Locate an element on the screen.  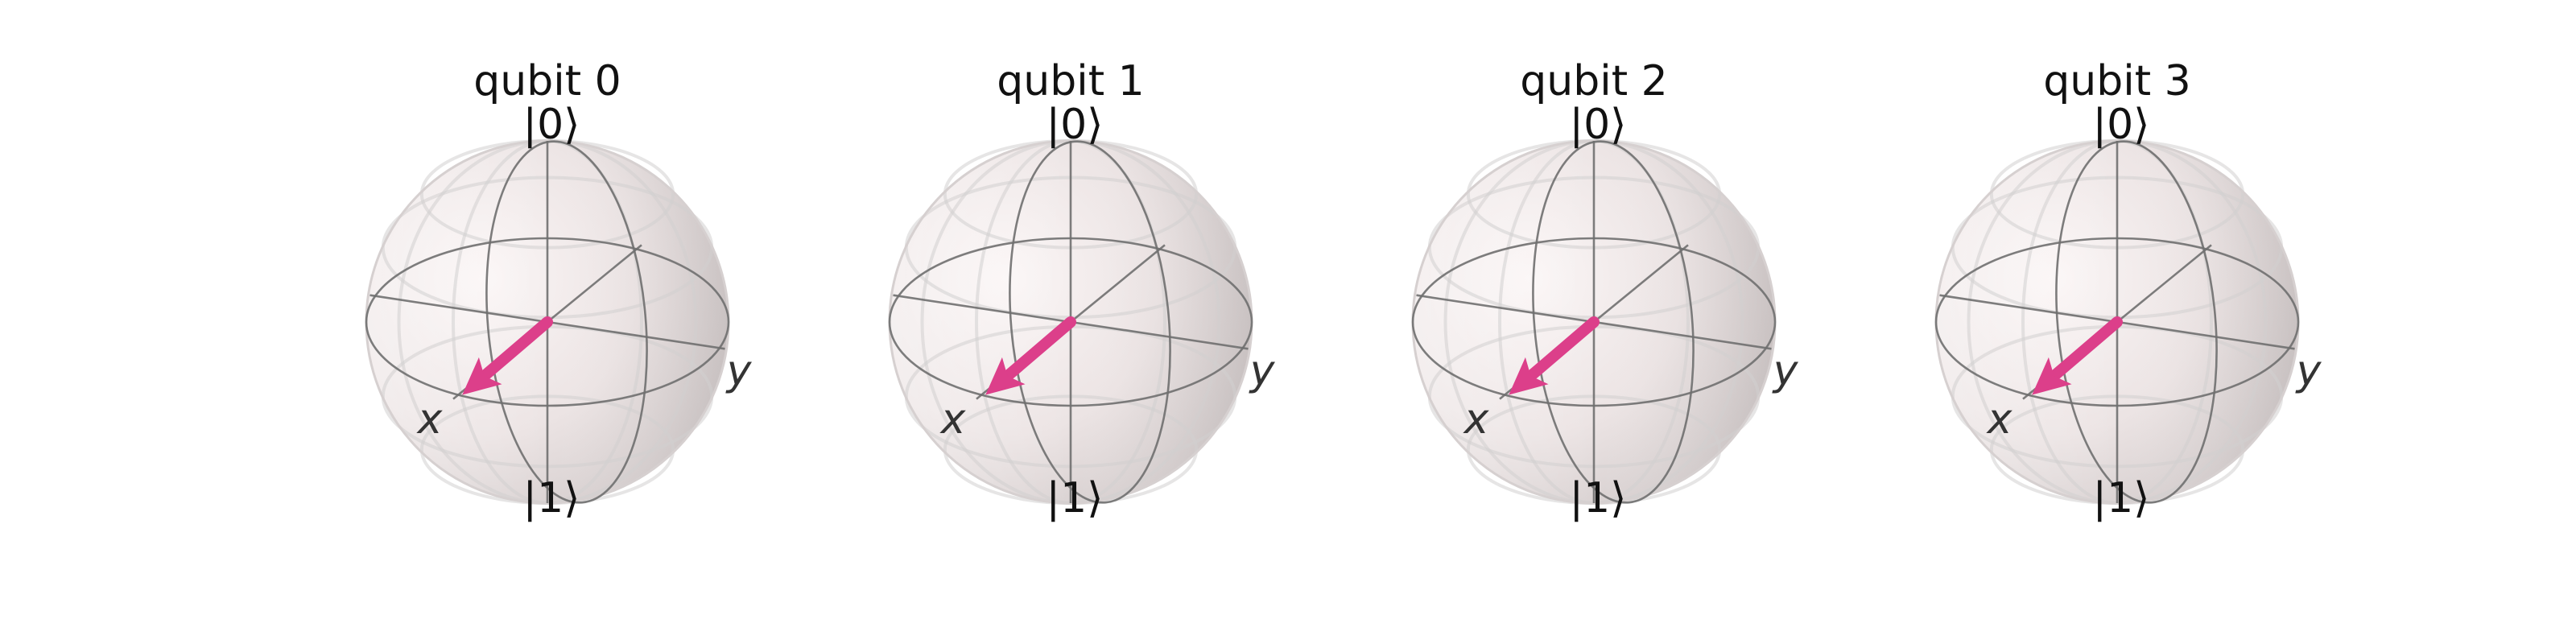
bloch-sphere-qubit-3: qubit 3|0⟩ |1⟩ x y is located at coordinates (2128, 289).